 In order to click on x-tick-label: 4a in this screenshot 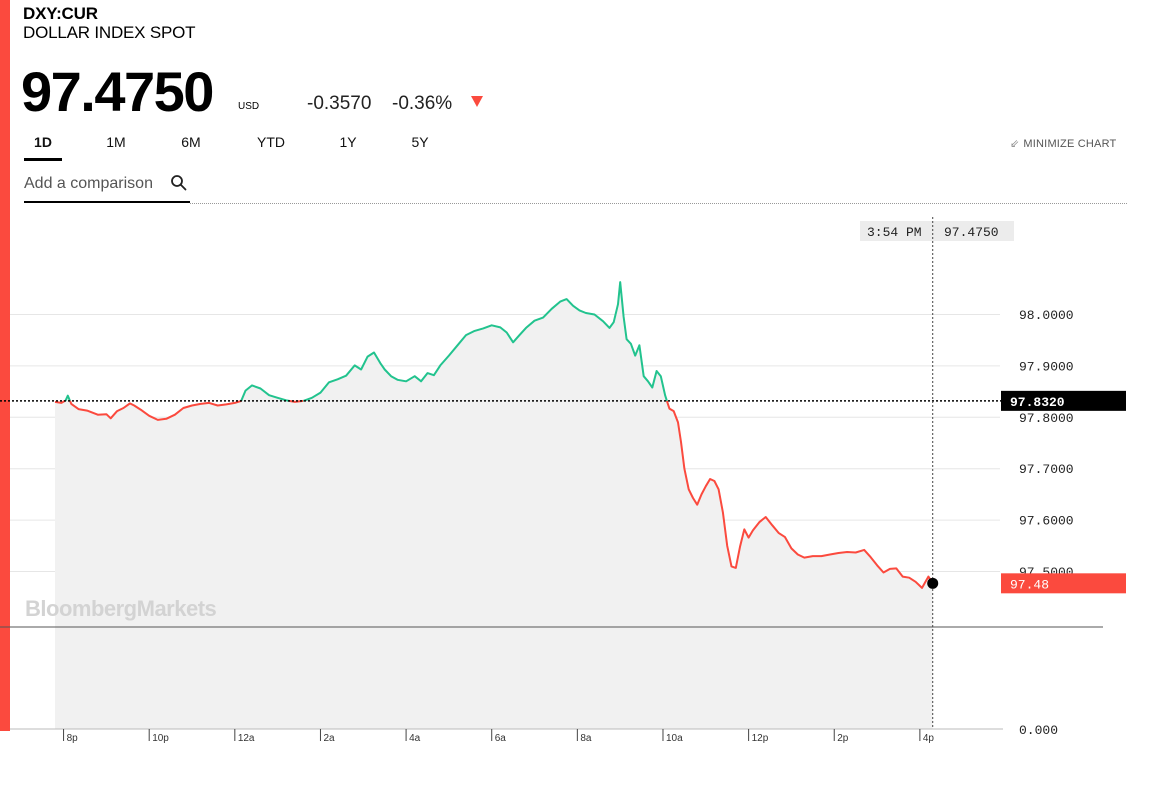, I will do `click(415, 738)`.